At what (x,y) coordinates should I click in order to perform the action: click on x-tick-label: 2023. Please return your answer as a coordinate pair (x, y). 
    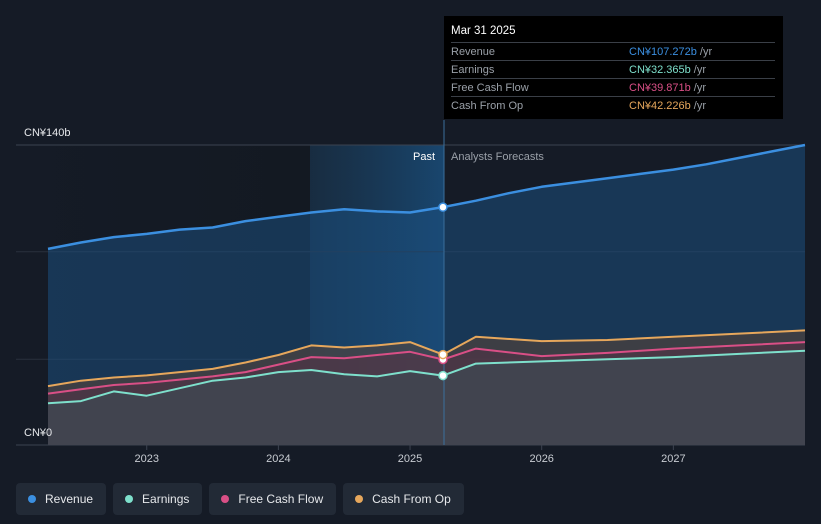
    Looking at the image, I should click on (146, 459).